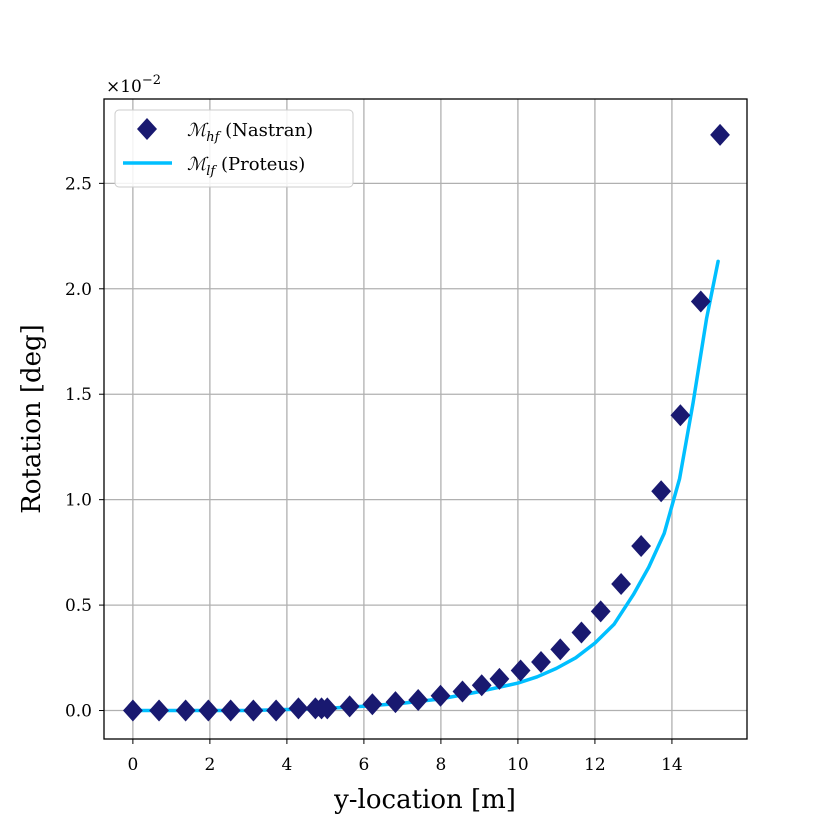  What do you see at coordinates (78, 606) in the screenshot?
I see `y-tick-label: 0.5` at bounding box center [78, 606].